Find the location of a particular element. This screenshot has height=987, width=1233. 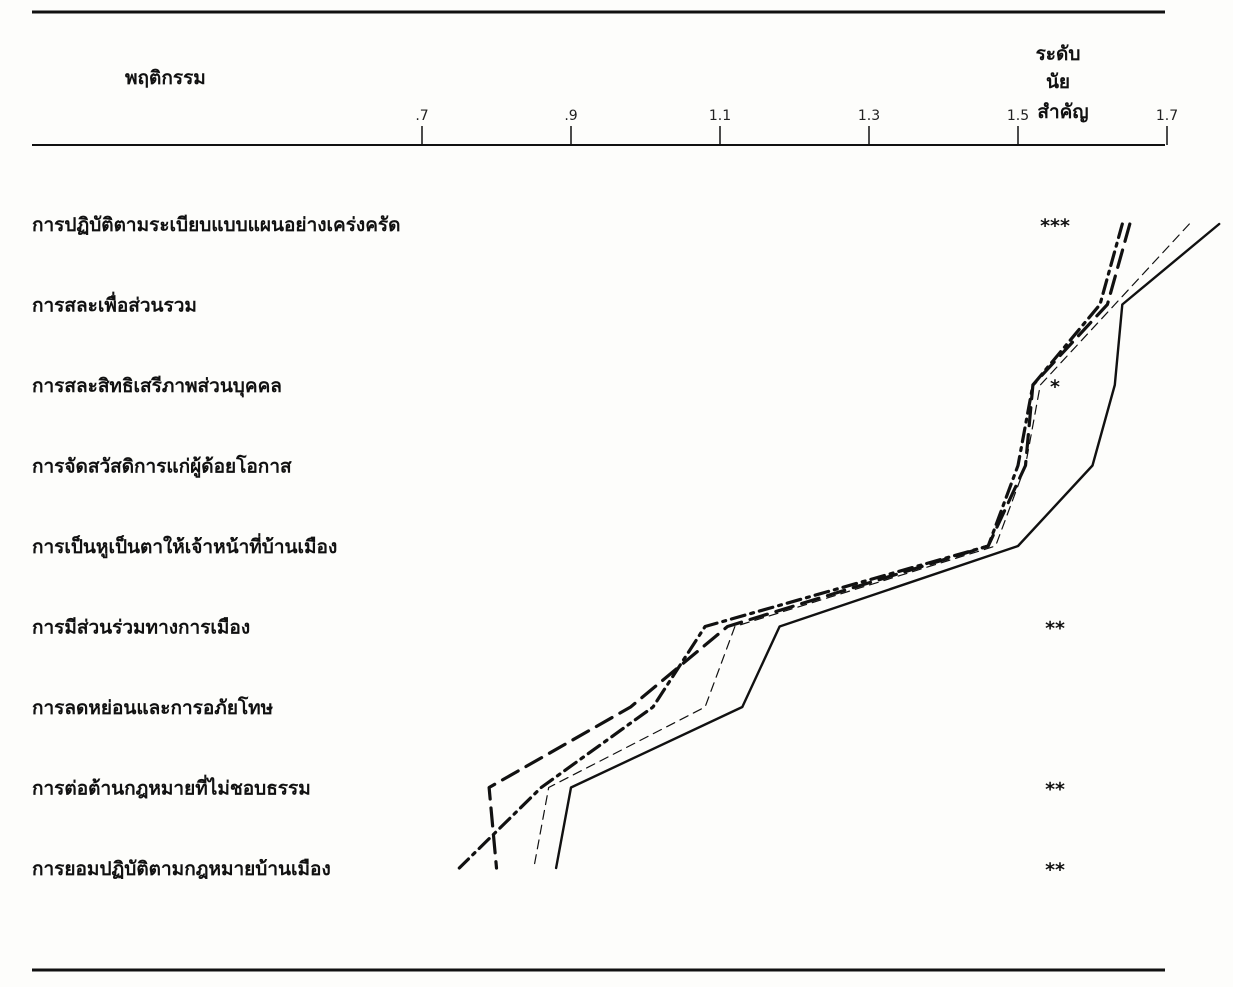

significance-mark-0: *** is located at coordinates (1055, 226).